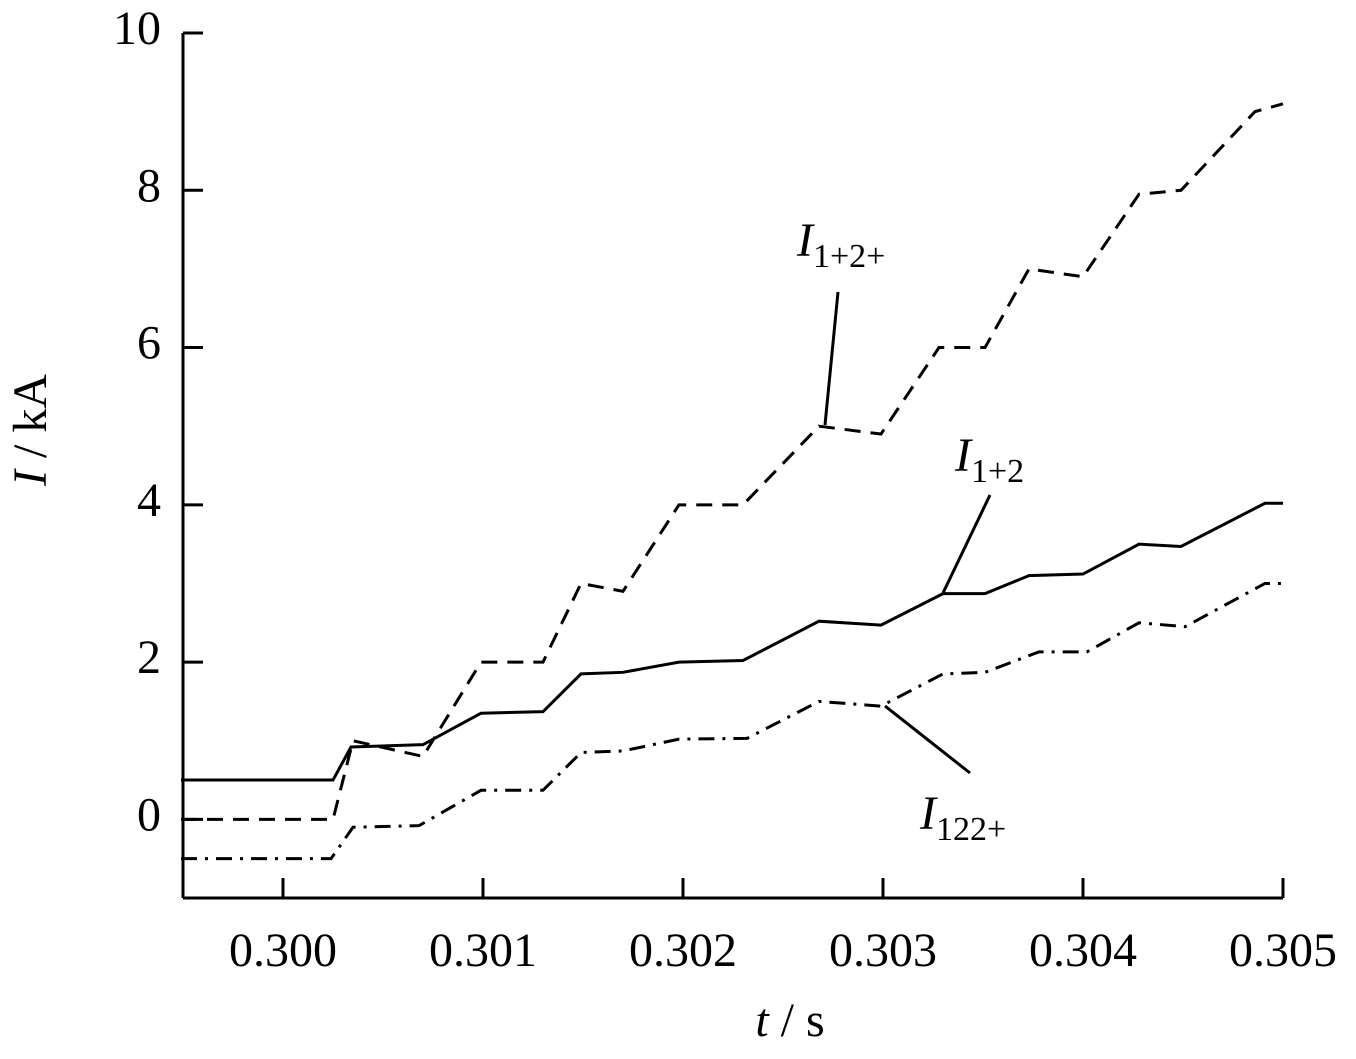 The width and height of the screenshot is (1356, 1059). I want to click on y-tick-label: 6, so click(149, 343).